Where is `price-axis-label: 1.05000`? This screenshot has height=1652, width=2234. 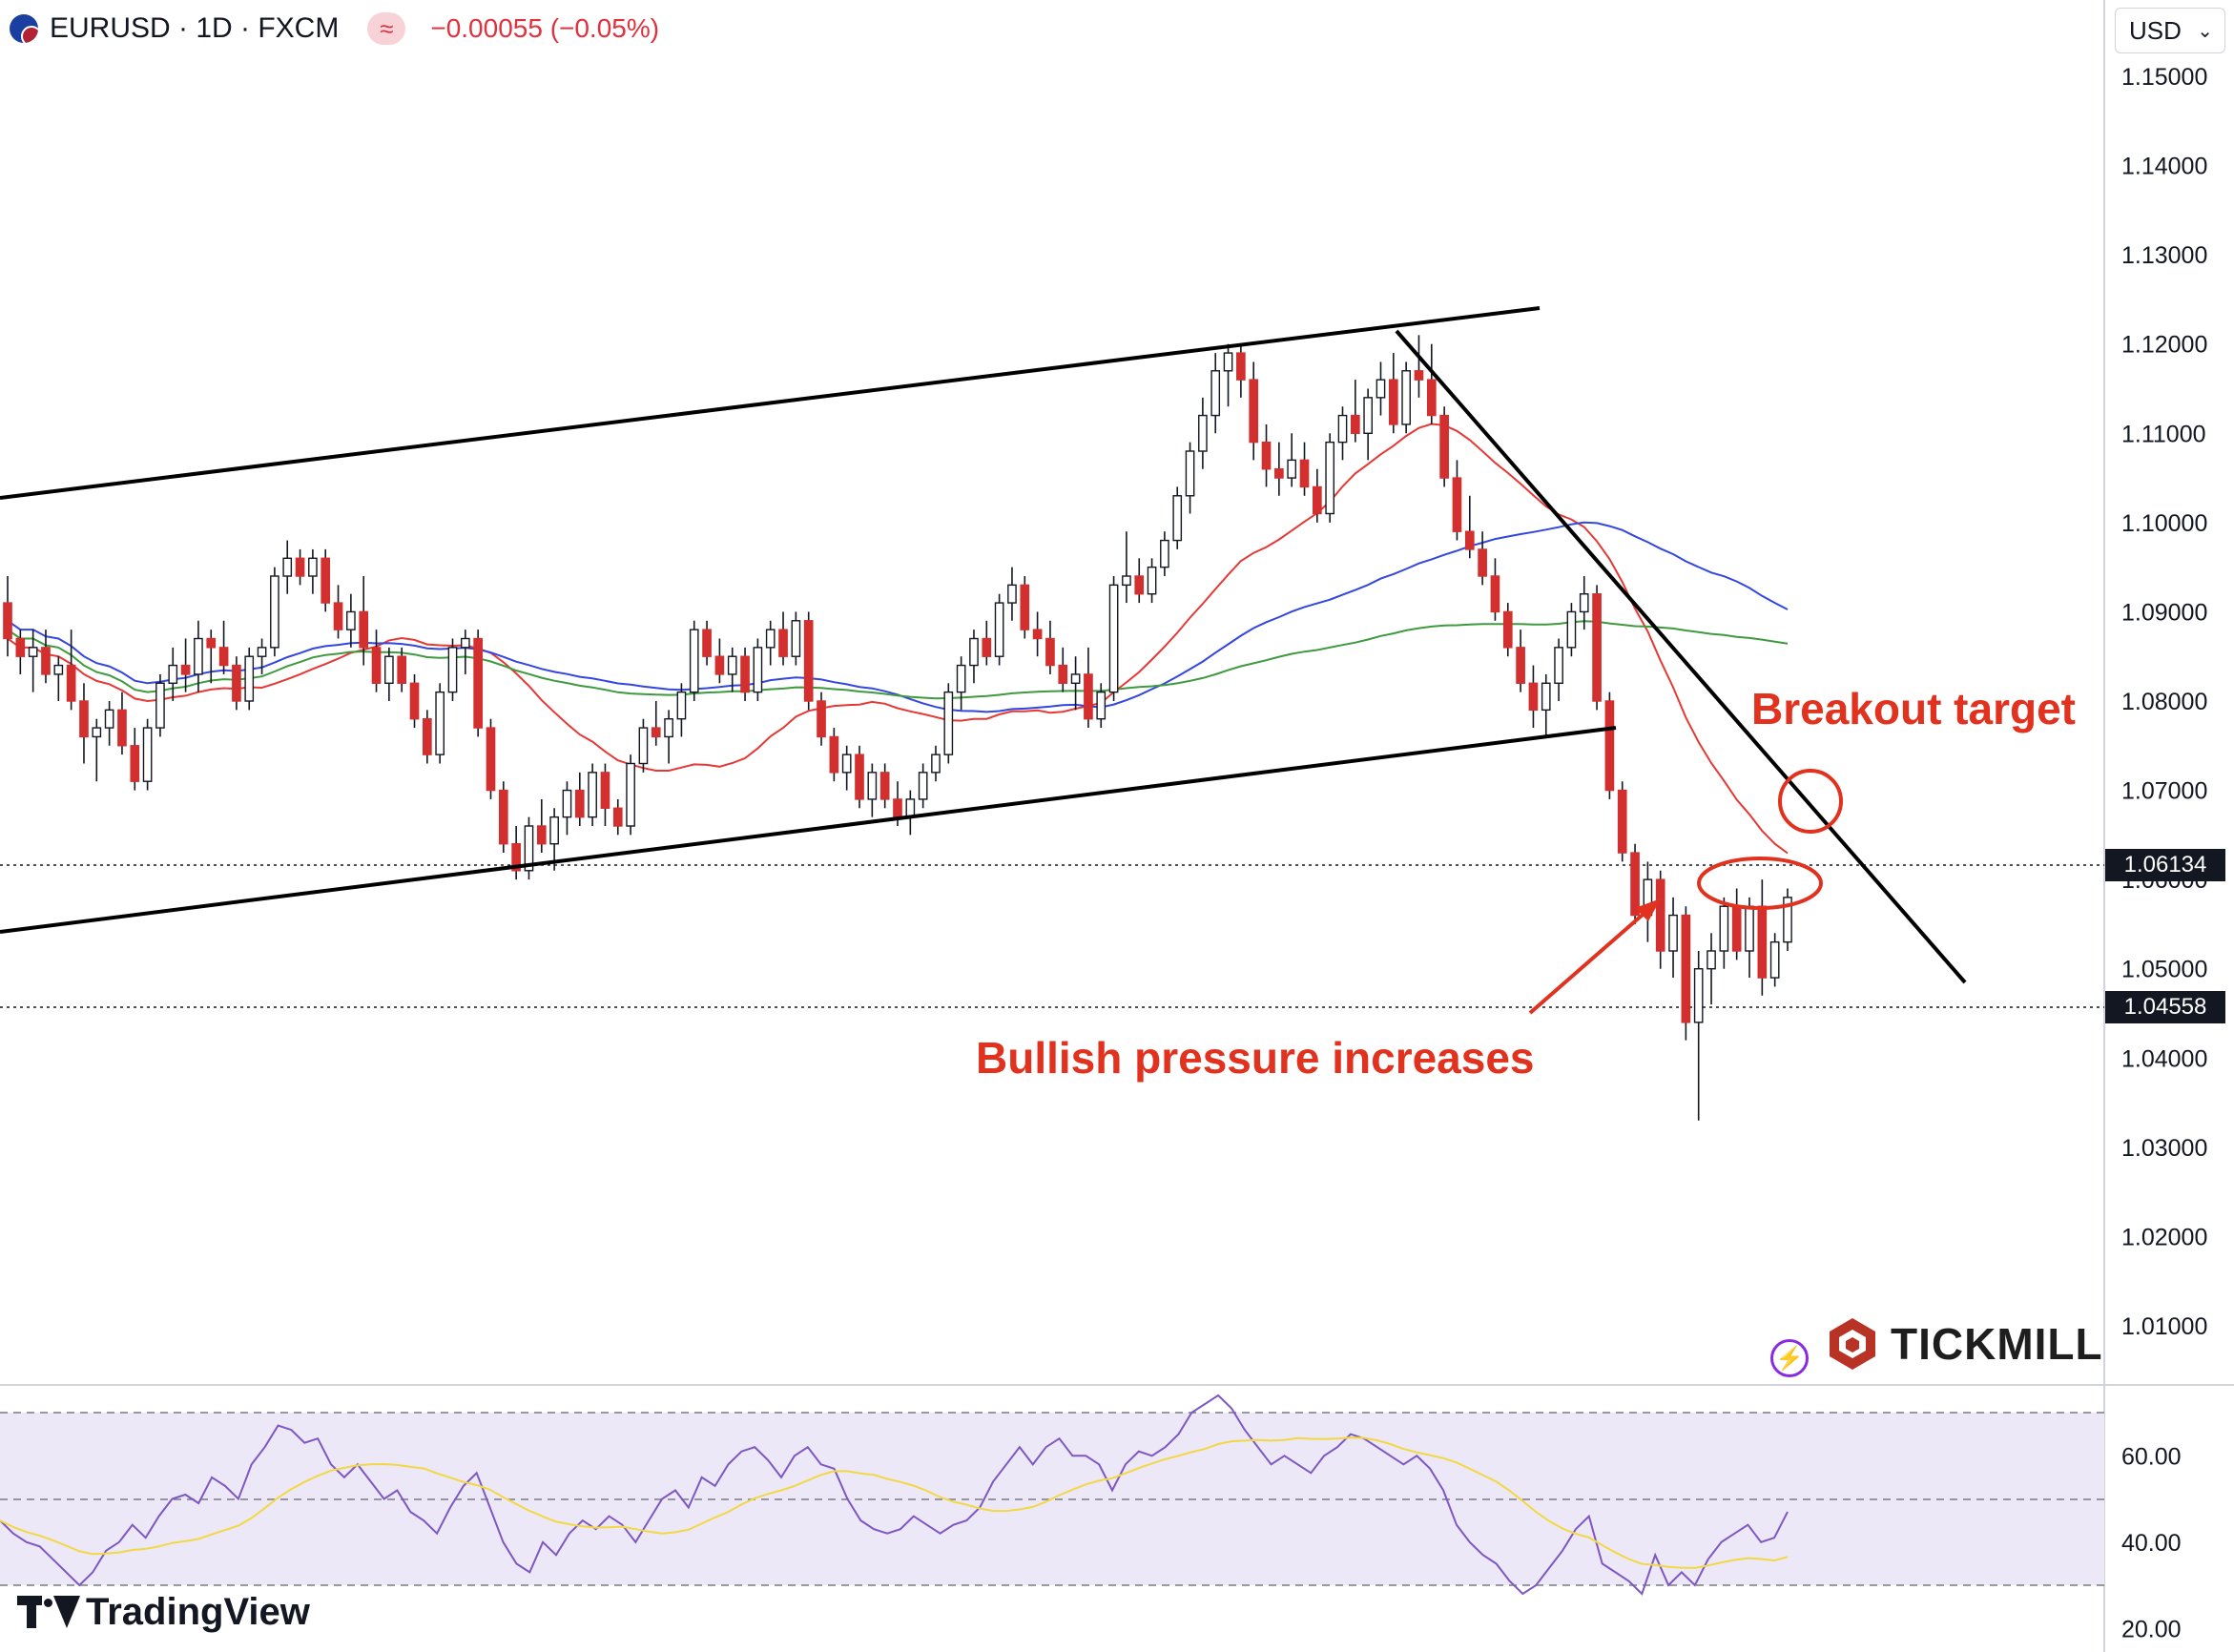 price-axis-label: 1.05000 is located at coordinates (2164, 970).